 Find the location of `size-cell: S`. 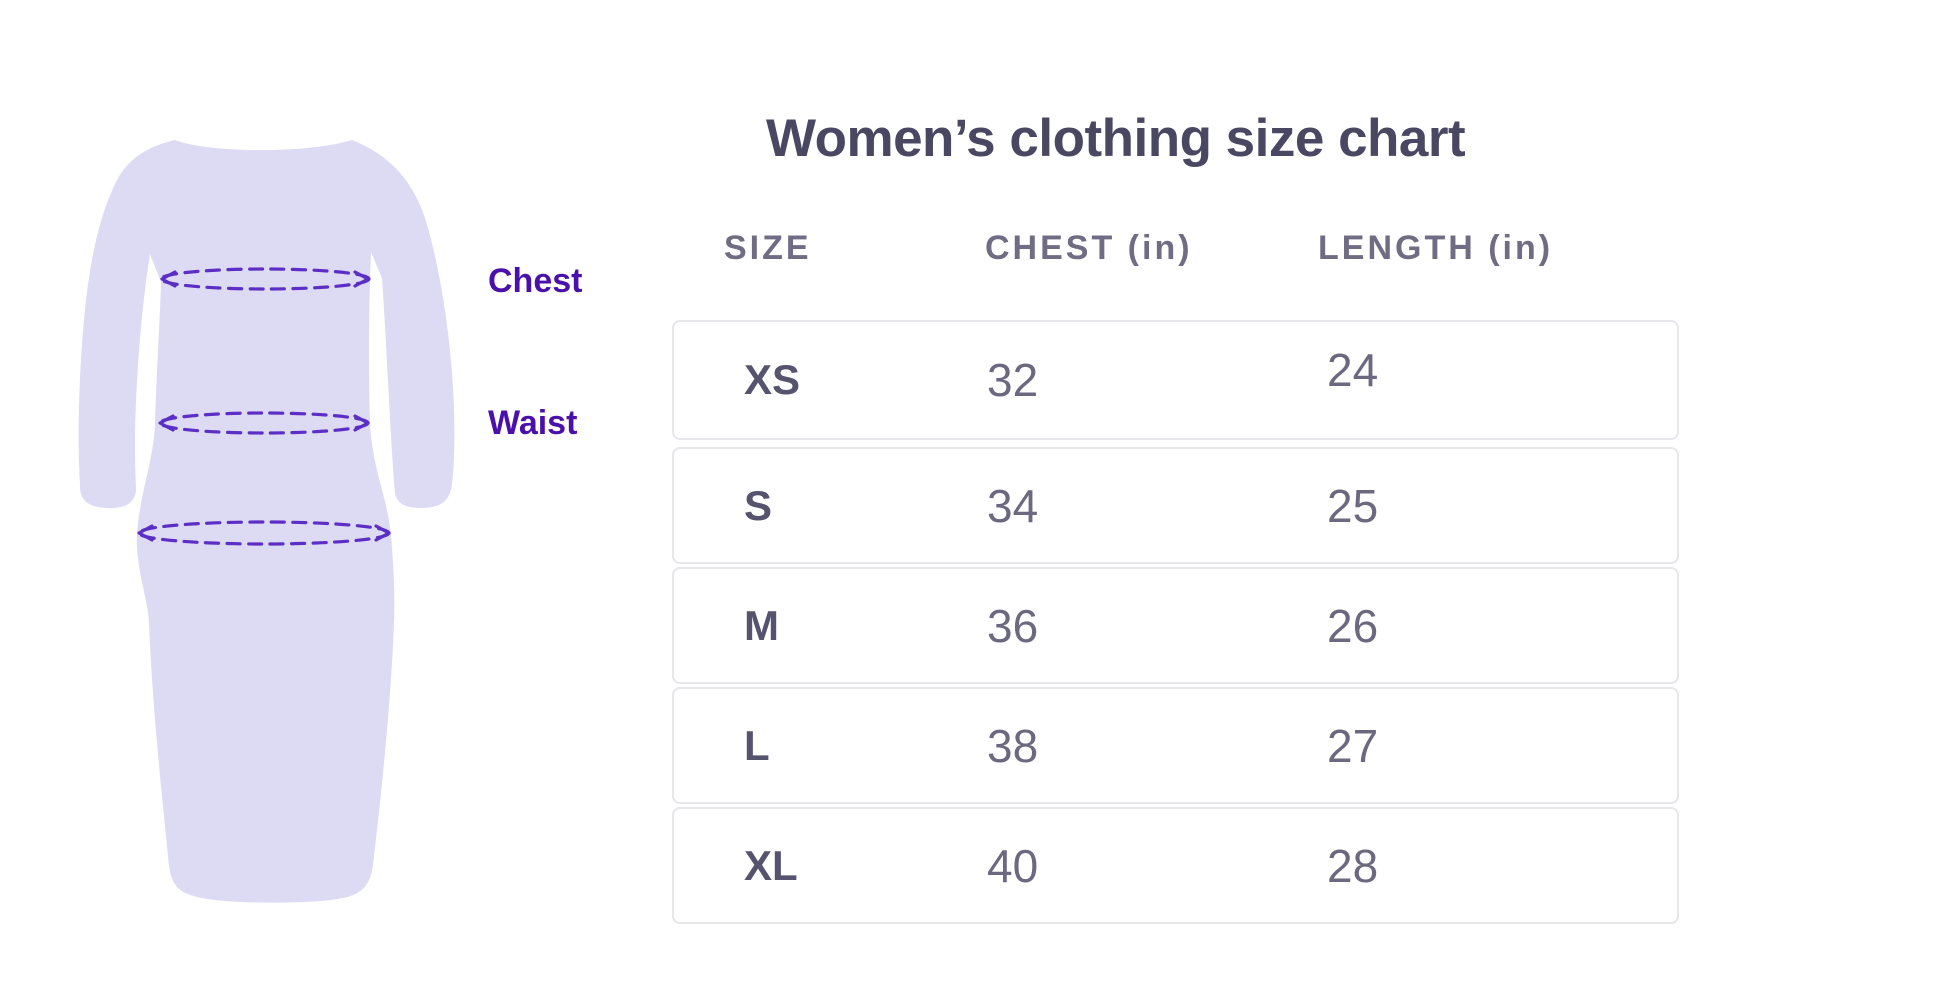

size-cell: S is located at coordinates (758, 505).